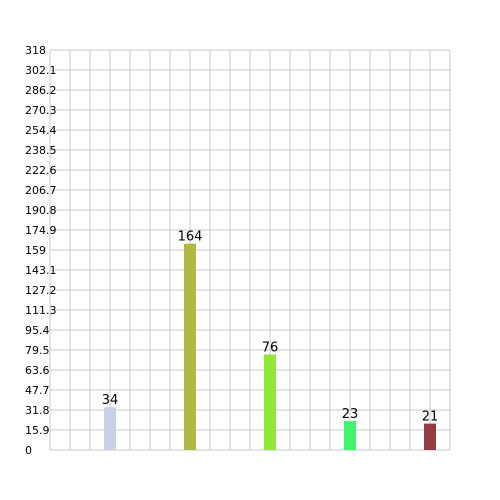  Describe the element at coordinates (41, 150) in the screenshot. I see `y-tick-label: 238.5` at that location.